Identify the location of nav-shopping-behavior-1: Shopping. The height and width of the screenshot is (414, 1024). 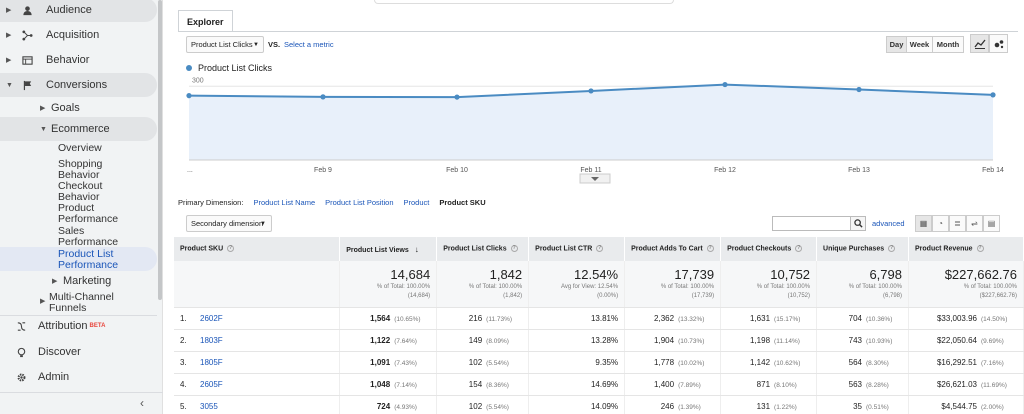
(80, 164).